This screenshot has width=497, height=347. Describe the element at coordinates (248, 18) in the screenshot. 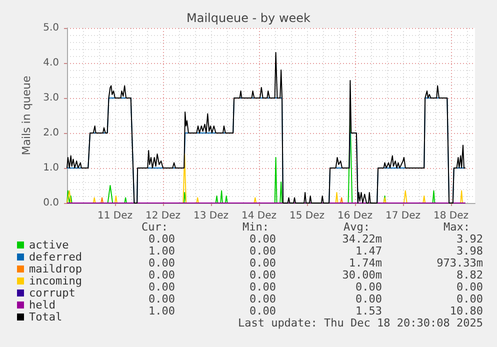

I see `chart-title: Mailqueue - by week` at that location.